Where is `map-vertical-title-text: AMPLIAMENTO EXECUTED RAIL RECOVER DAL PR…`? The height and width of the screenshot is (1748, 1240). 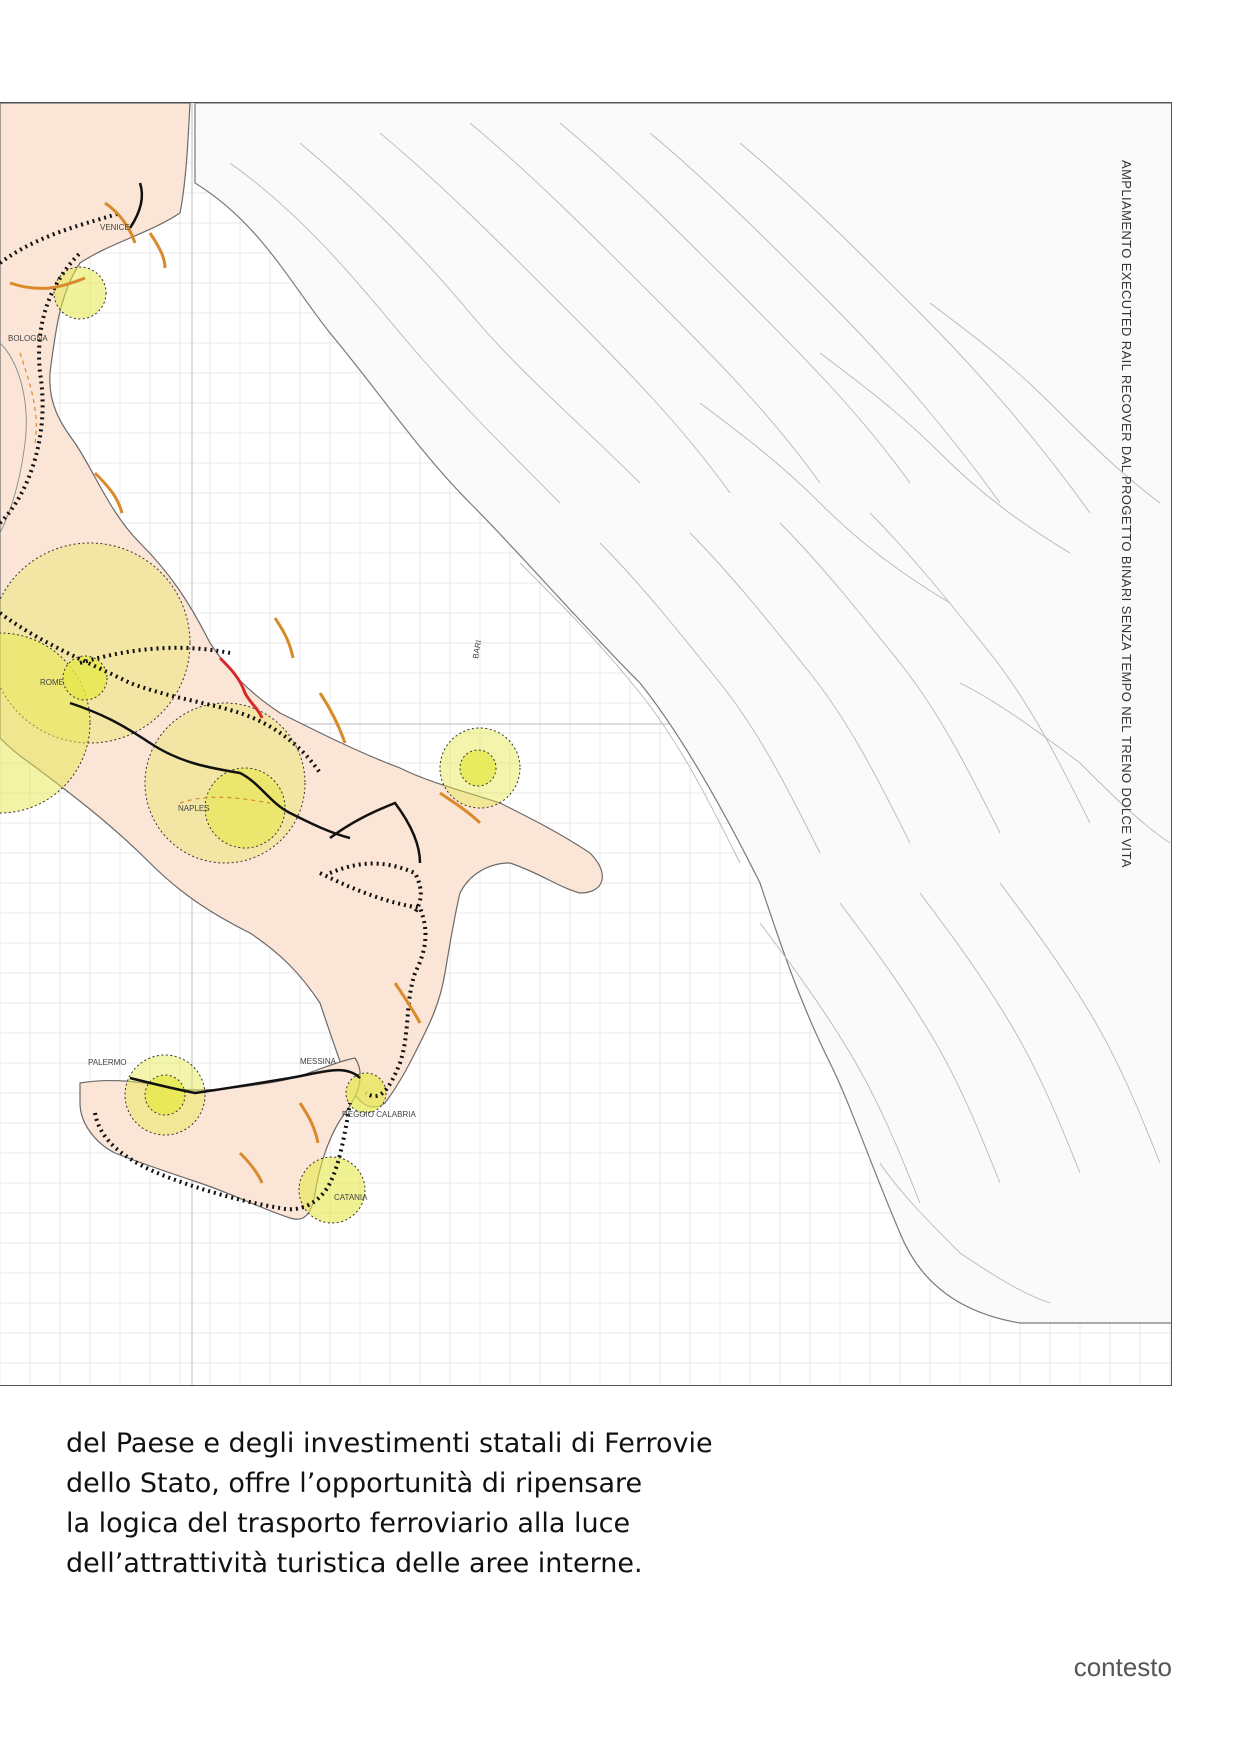
map-vertical-title-text: AMPLIAMENTO EXECUTED RAIL RECOVER DAL PR… is located at coordinates (1126, 514).